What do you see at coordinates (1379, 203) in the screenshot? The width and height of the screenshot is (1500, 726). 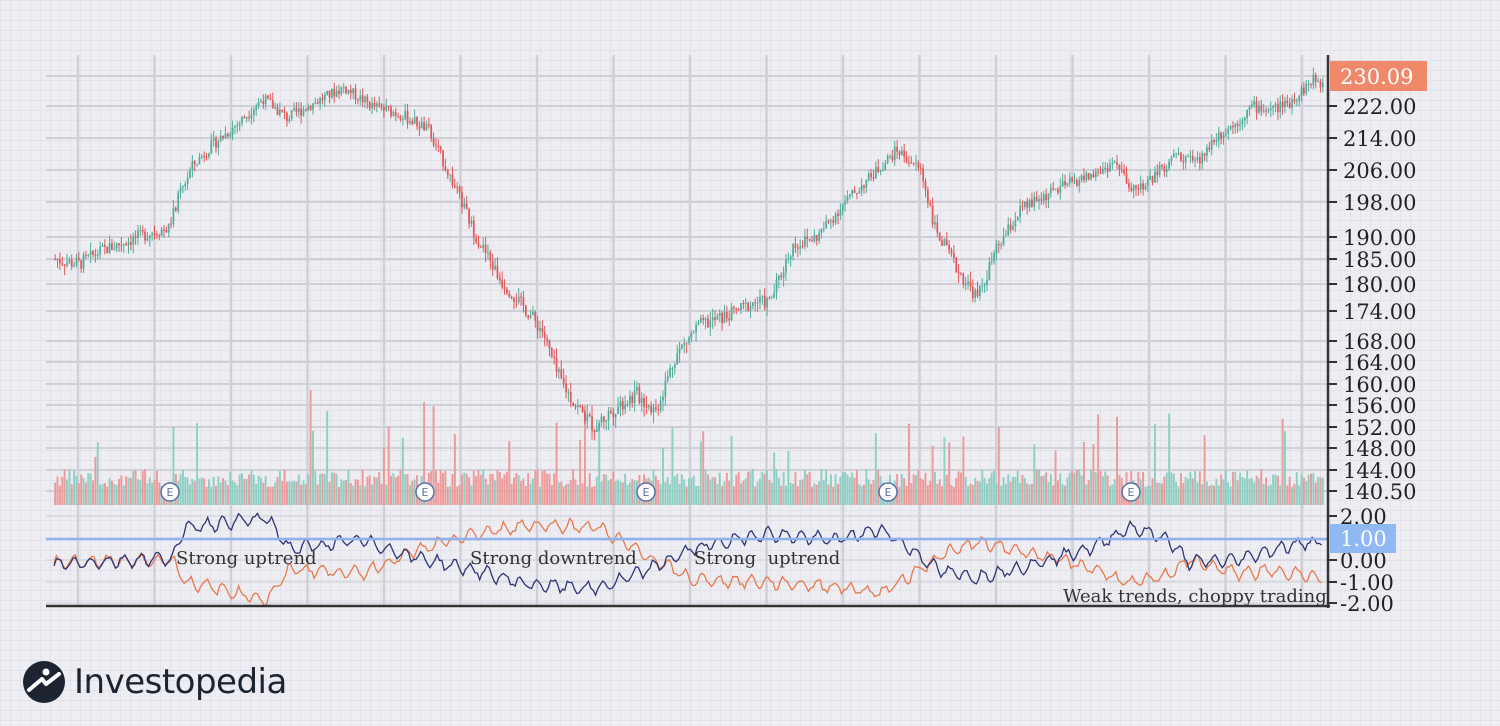 I see `price-tick-label: 198.00` at bounding box center [1379, 203].